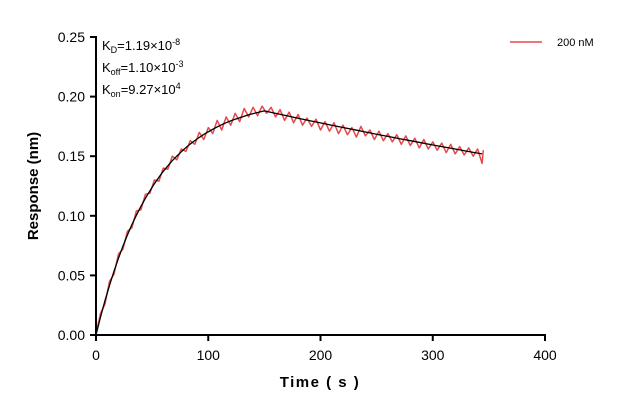 Image resolution: width=622 pixels, height=412 pixels. Describe the element at coordinates (33, 186) in the screenshot. I see `y-axis-label: Response (nm)` at that location.